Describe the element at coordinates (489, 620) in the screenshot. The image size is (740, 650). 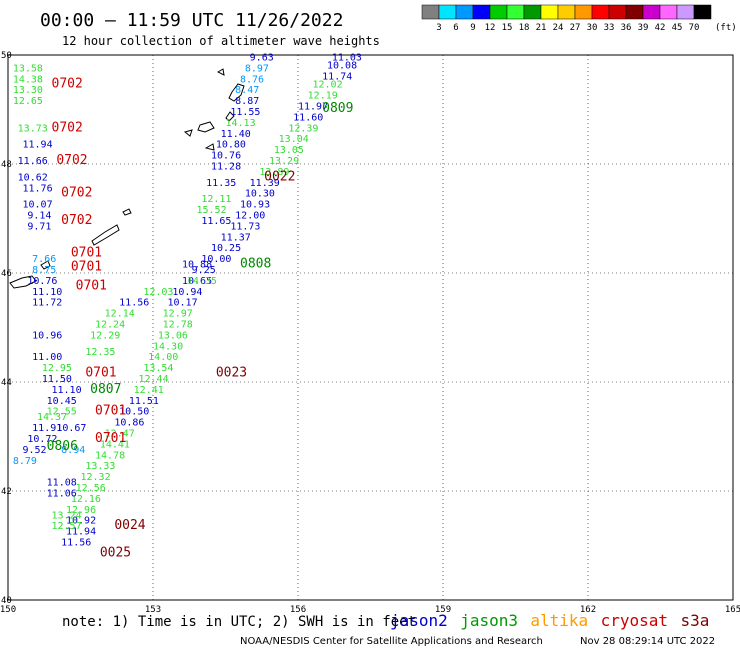
I see `satellite-name: jason3` at that location.